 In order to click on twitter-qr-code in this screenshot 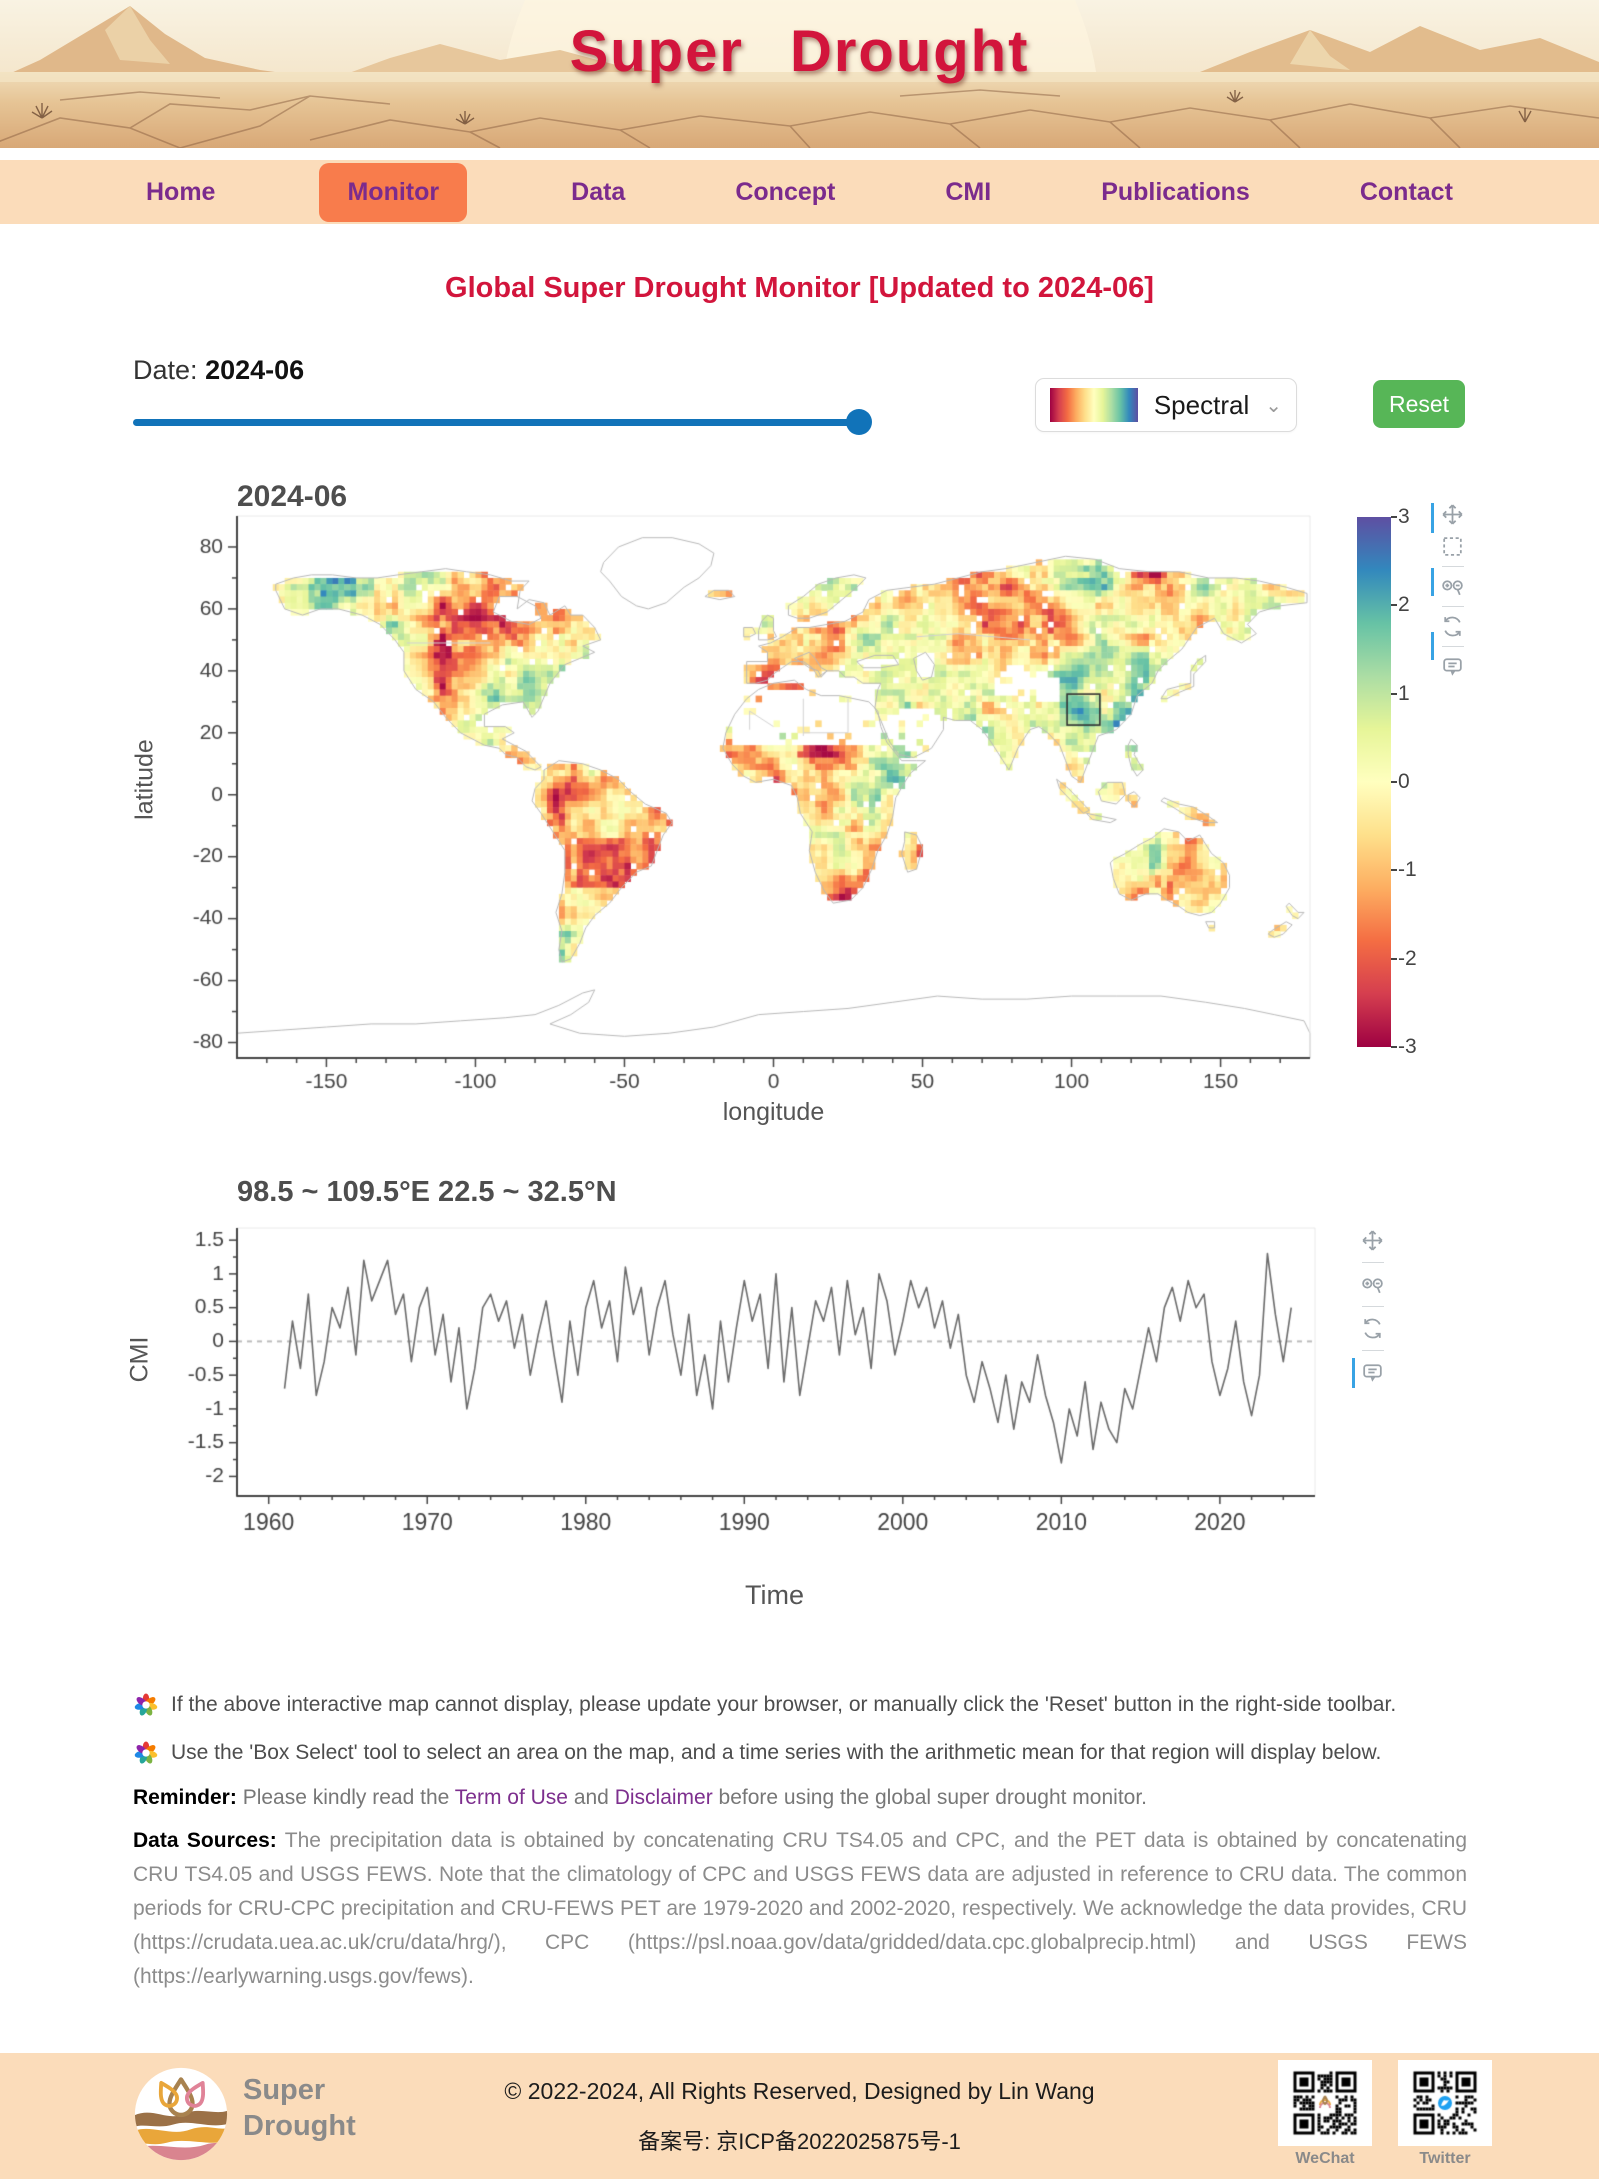, I will do `click(1445, 2103)`.